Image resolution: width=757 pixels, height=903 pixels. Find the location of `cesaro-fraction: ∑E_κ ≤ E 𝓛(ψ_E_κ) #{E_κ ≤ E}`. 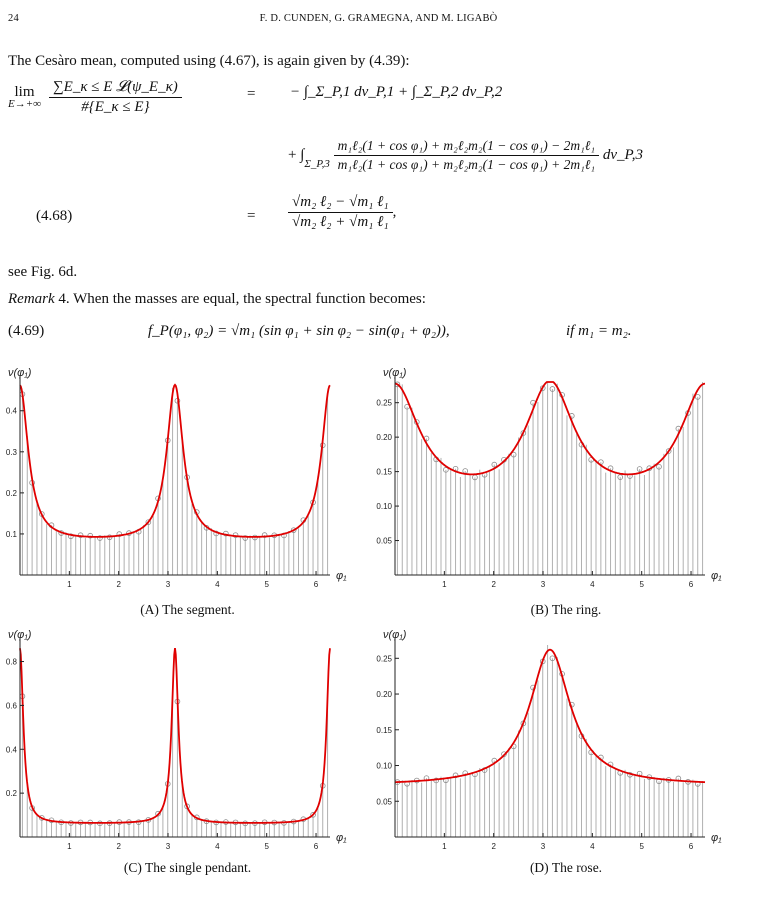

cesaro-fraction: ∑E_κ ≤ E 𝓛(ψ_E_κ) #{E_κ ≤ E} is located at coordinates (115, 97).